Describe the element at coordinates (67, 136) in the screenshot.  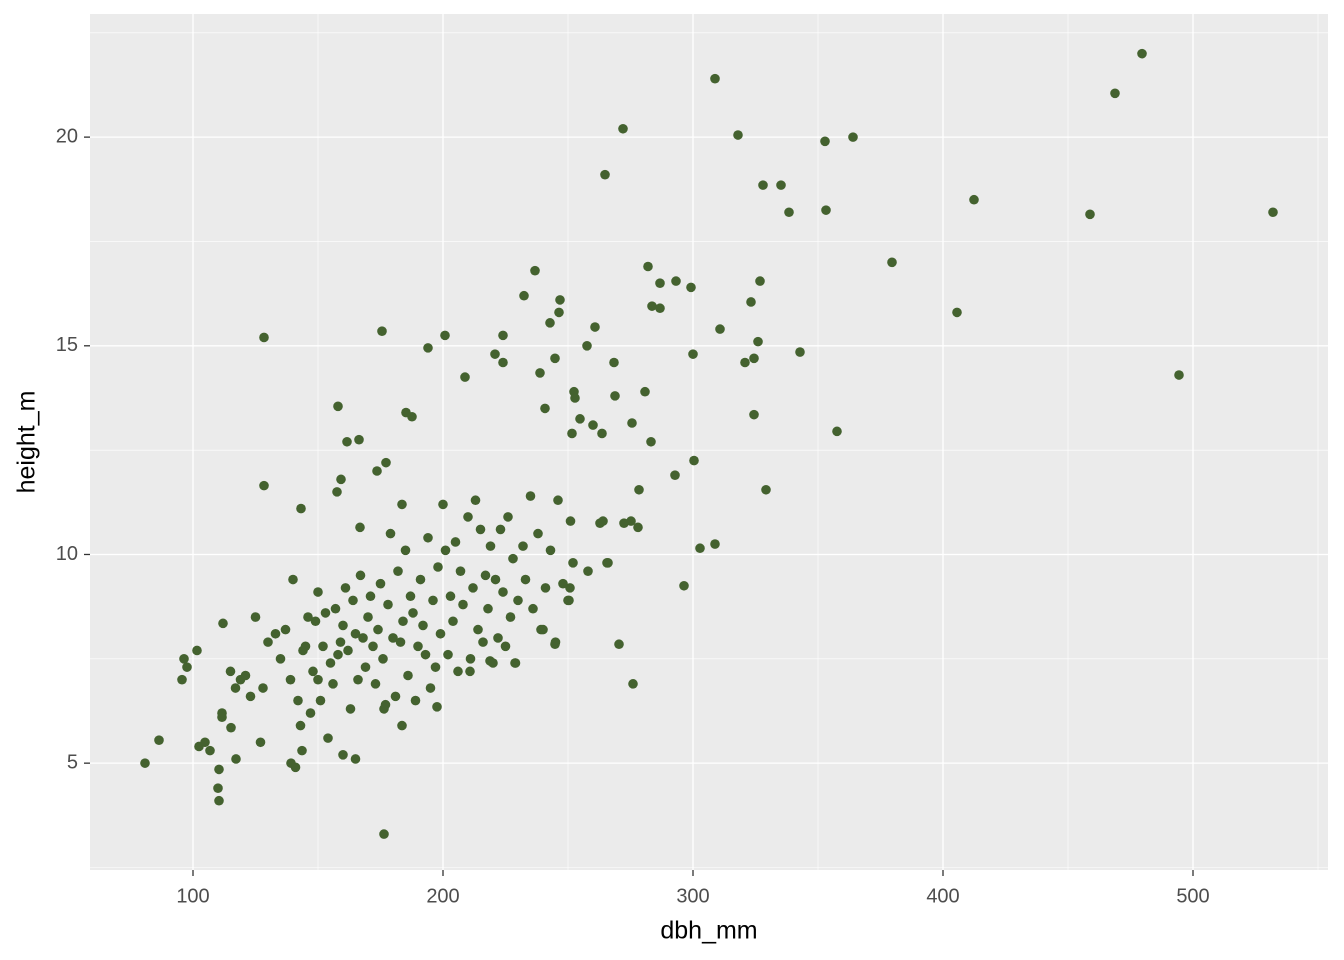
I see `y-tick-label: 20` at that location.